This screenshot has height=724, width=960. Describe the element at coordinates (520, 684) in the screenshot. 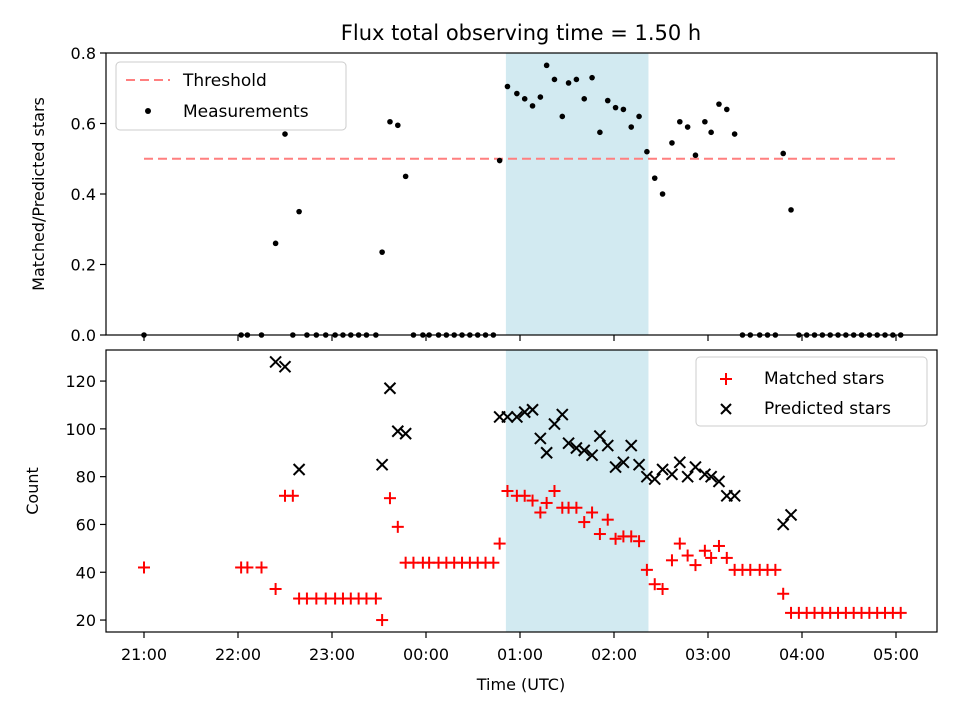

I see `x-axis-label: Time (UTC)` at that location.